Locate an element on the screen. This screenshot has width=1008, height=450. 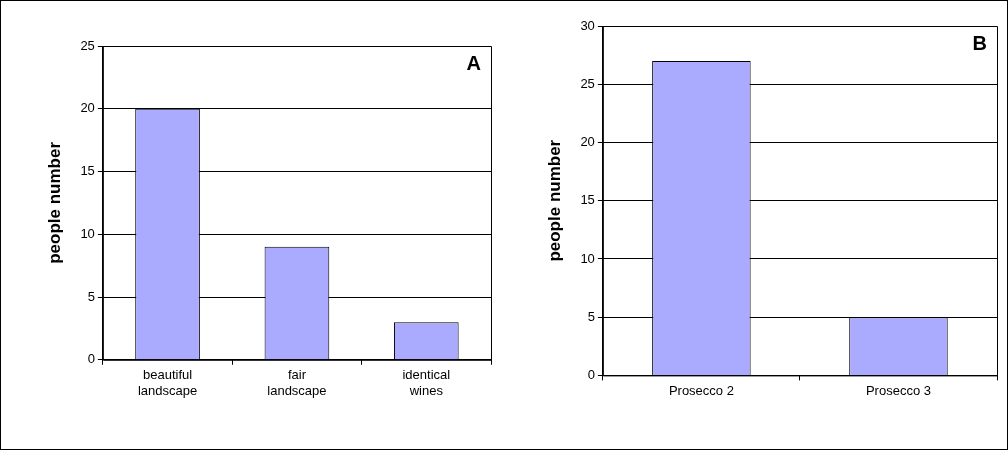
x-tick-label: fair landscape is located at coordinates (297, 382).